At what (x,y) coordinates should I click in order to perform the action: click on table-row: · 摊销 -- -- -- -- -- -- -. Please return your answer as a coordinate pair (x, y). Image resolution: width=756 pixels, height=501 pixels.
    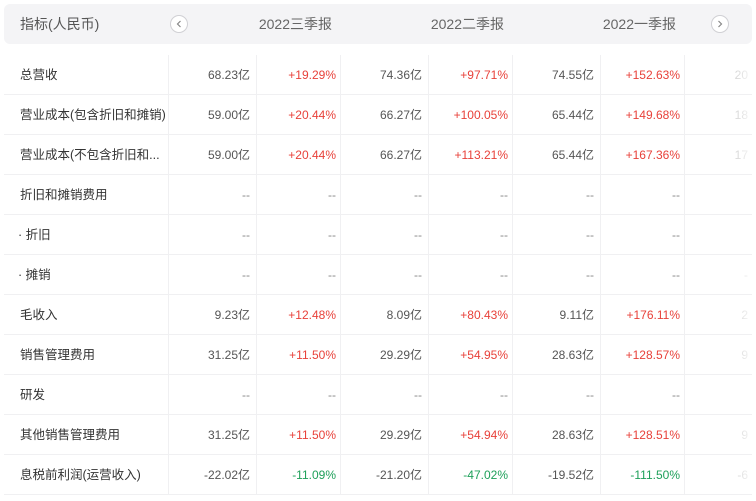
    Looking at the image, I should click on (378, 275).